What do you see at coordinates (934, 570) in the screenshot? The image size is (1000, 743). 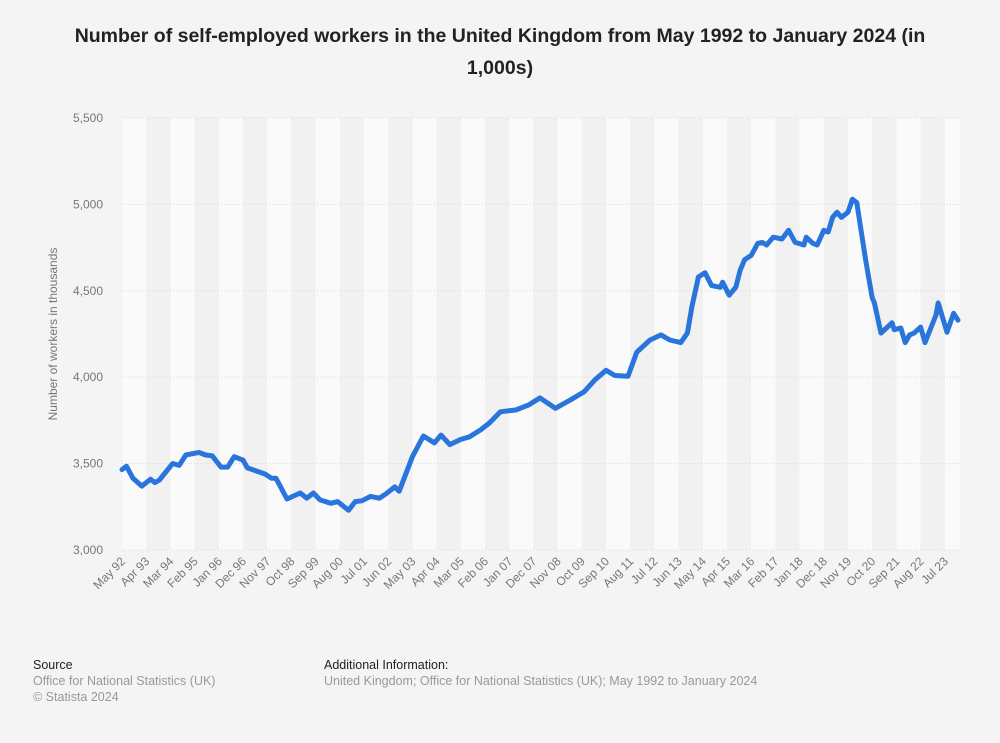 I see `x-tick-label: Jul 23` at bounding box center [934, 570].